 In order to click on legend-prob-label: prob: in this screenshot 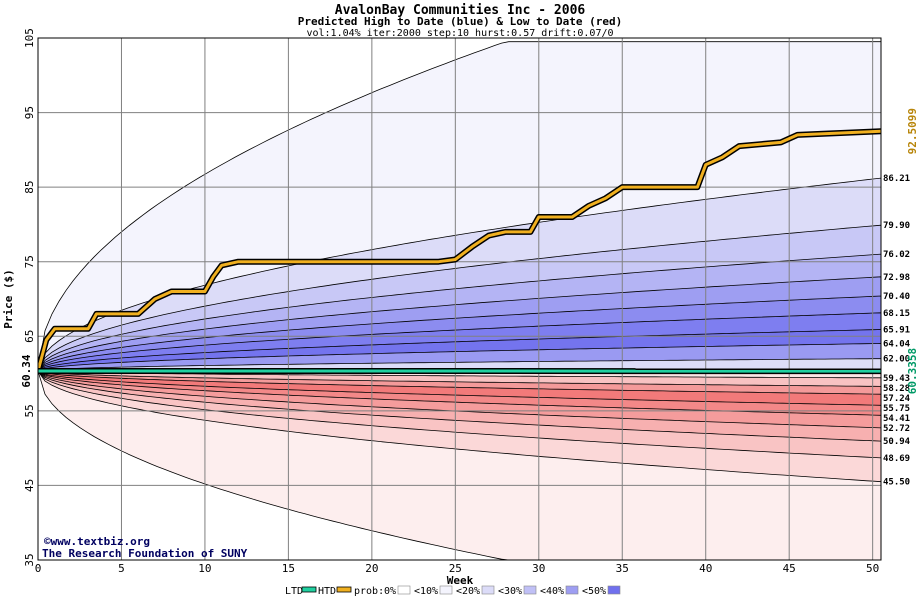, I will do `click(369, 591)`.